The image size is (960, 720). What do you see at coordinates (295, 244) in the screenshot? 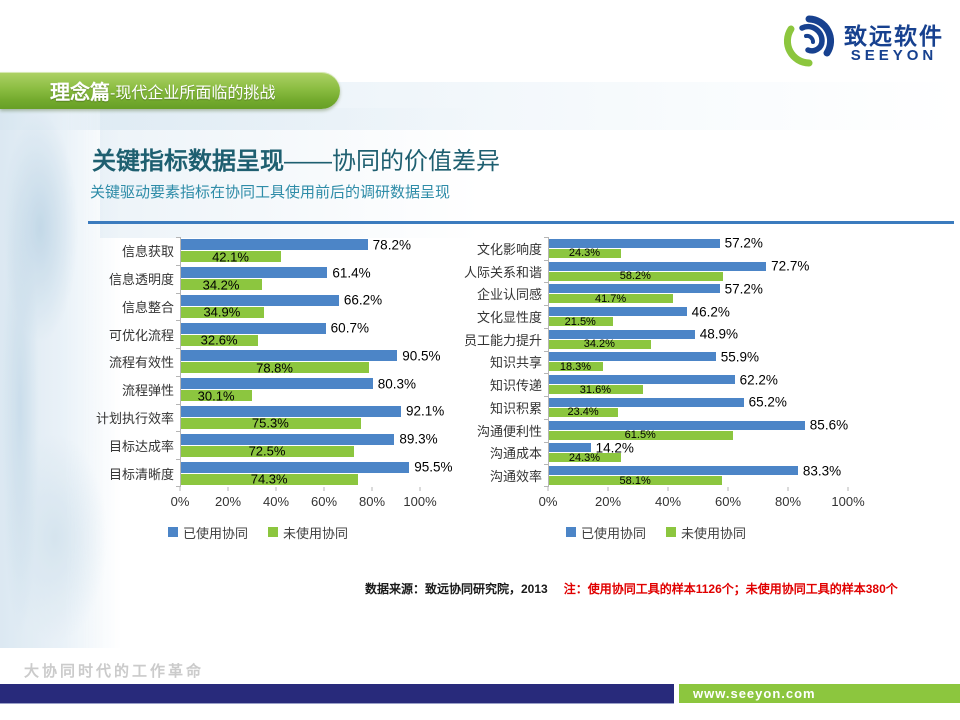
I see `bar-used: 78.2%` at bounding box center [295, 244].